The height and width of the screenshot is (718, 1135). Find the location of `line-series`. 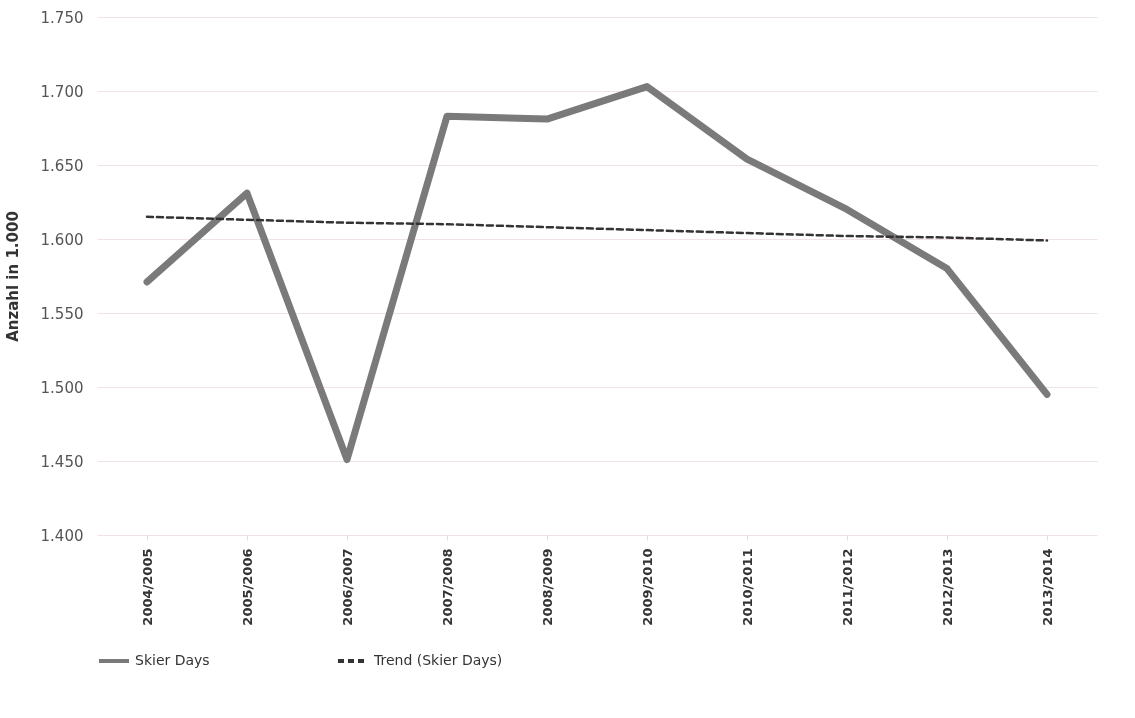

line-series is located at coordinates (597, 228).